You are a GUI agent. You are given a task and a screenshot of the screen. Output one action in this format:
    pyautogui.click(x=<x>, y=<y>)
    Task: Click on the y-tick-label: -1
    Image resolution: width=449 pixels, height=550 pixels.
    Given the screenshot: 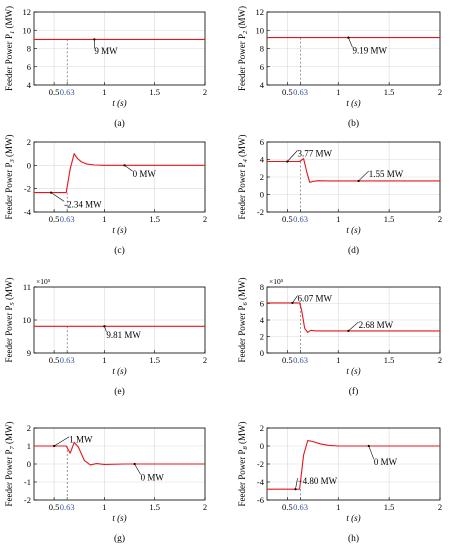 What is the action you would take?
    pyautogui.click(x=27, y=482)
    